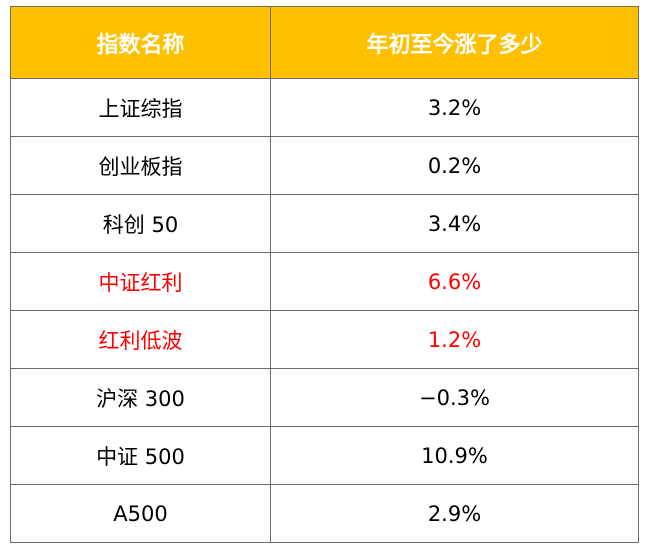 Image resolution: width=660 pixels, height=544 pixels. I want to click on ytd-change-cell: 1.2%, so click(454, 339).